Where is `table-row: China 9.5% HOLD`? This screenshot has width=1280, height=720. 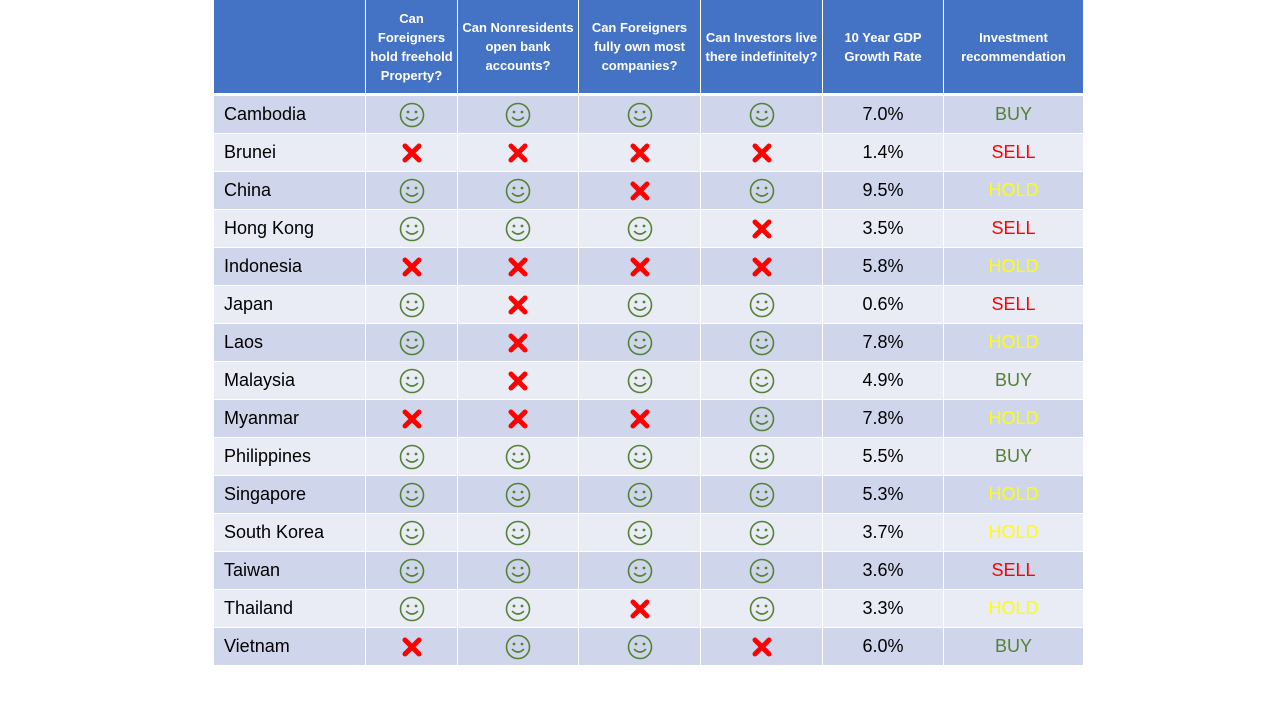
table-row: China 9.5% HOLD is located at coordinates (648, 191).